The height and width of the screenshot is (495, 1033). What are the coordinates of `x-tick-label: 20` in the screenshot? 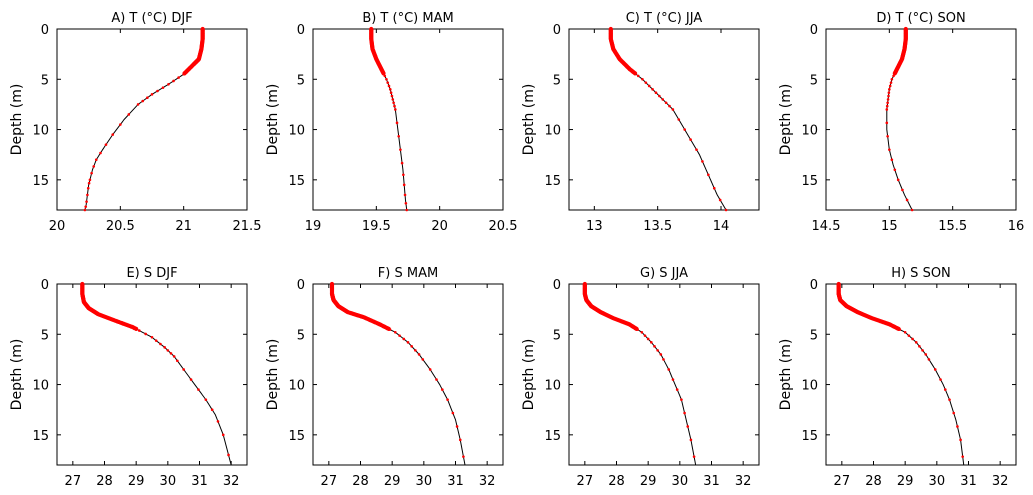 It's located at (57, 226).